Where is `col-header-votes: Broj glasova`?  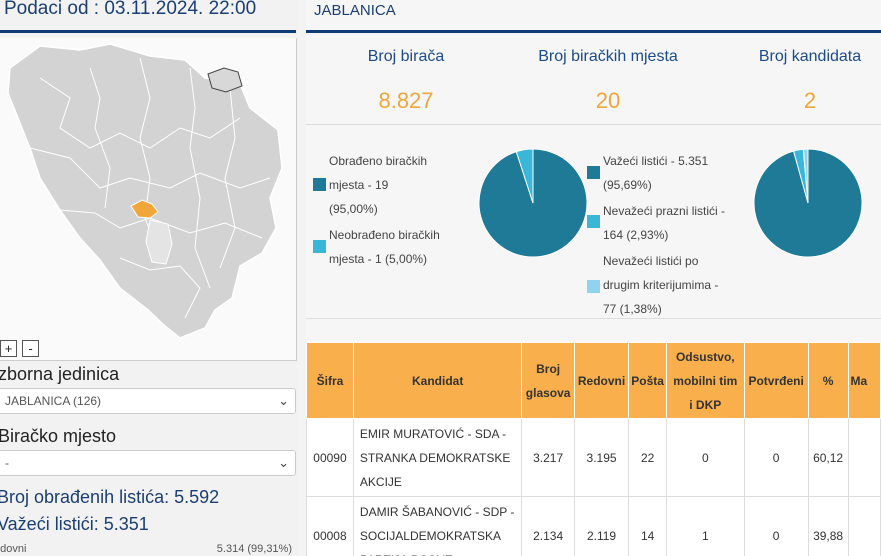 col-header-votes: Broj glasova is located at coordinates (548, 380).